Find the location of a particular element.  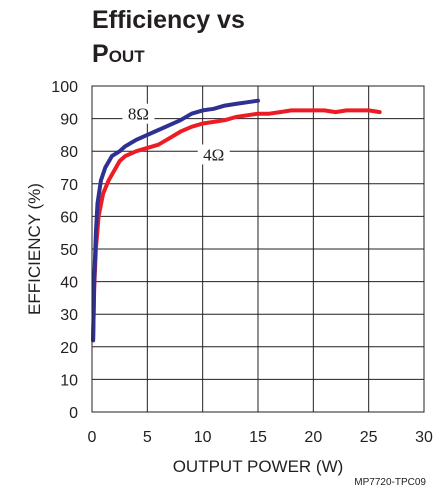

y-tick-label: 40 is located at coordinates (69, 283).